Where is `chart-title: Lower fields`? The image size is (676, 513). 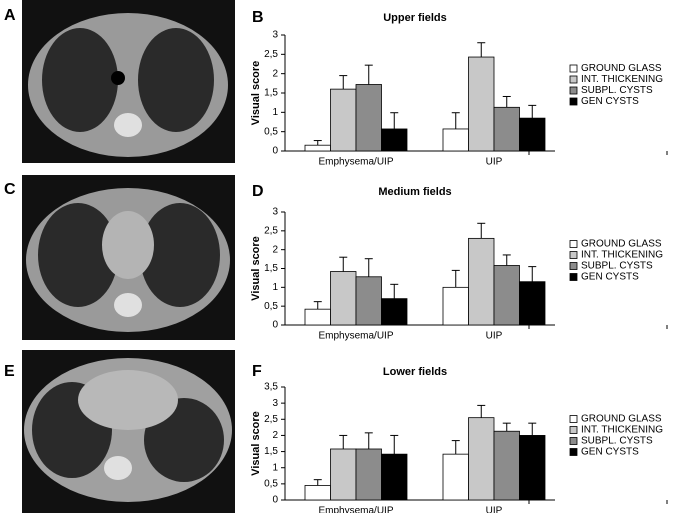
chart-title: Lower fields is located at coordinates (415, 372).